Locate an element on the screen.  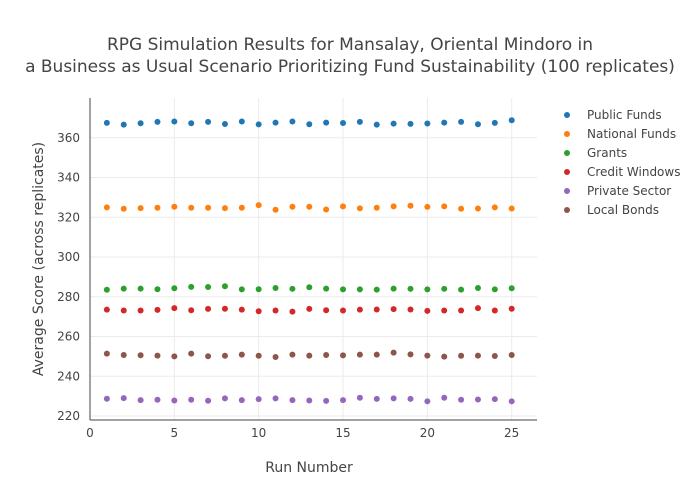
y-tick-label: 300 is located at coordinates (68, 257).